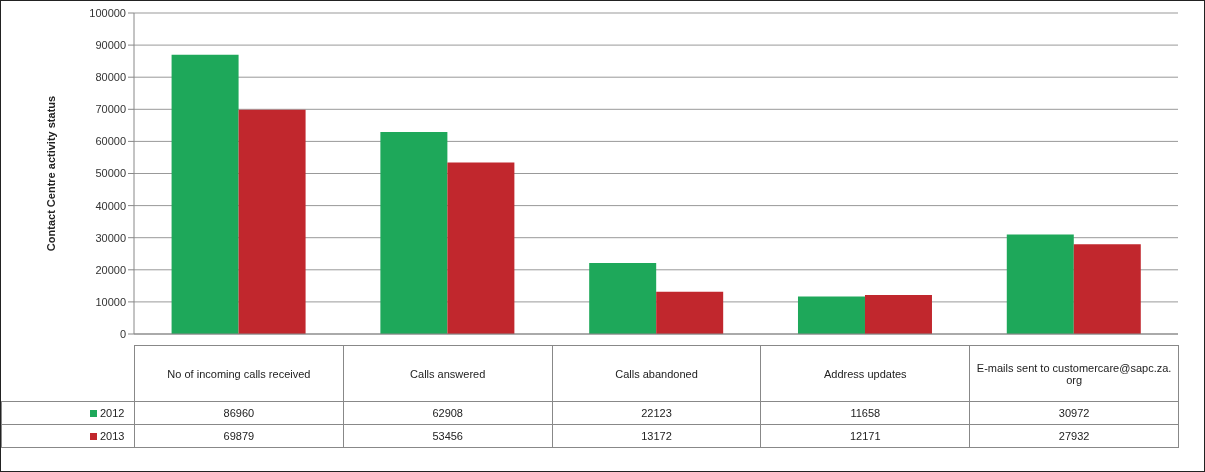 The height and width of the screenshot is (472, 1205). I want to click on data-label: 13172, so click(656, 436).